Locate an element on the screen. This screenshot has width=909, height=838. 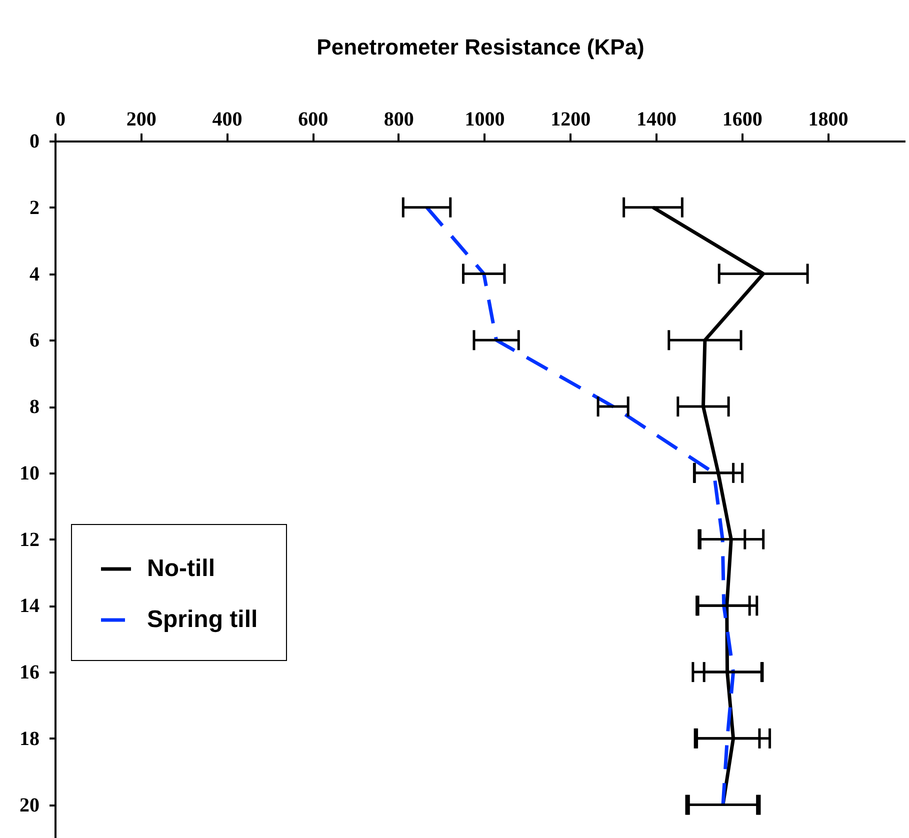
x-tick-label: 800 is located at coordinates (399, 119).